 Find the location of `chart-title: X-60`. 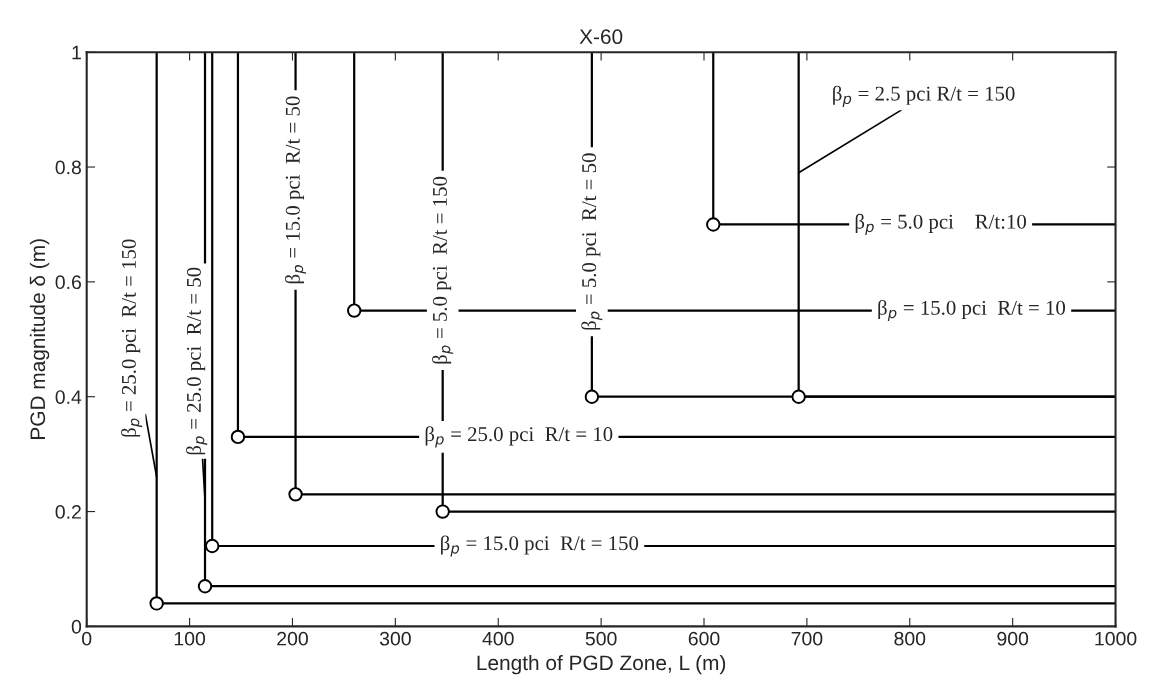

chart-title: X-60 is located at coordinates (601, 37).